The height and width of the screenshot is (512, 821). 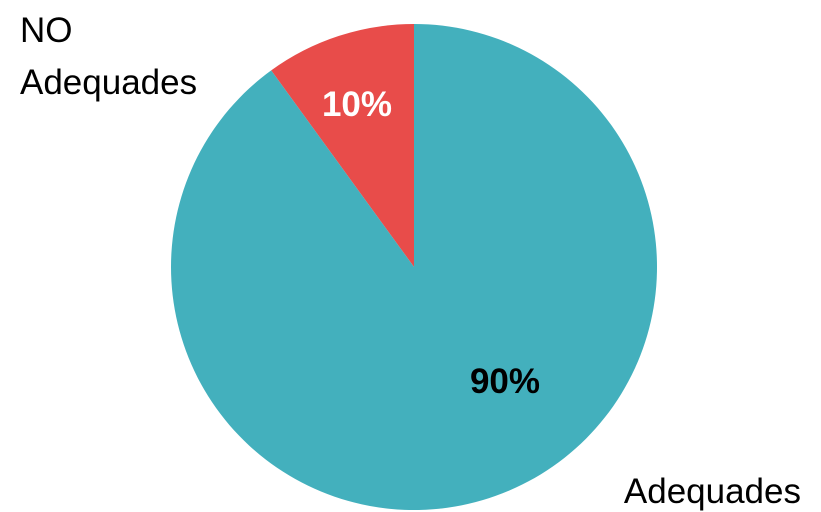 What do you see at coordinates (108, 56) in the screenshot?
I see `category-label-no-adequades: NO Adequades` at bounding box center [108, 56].